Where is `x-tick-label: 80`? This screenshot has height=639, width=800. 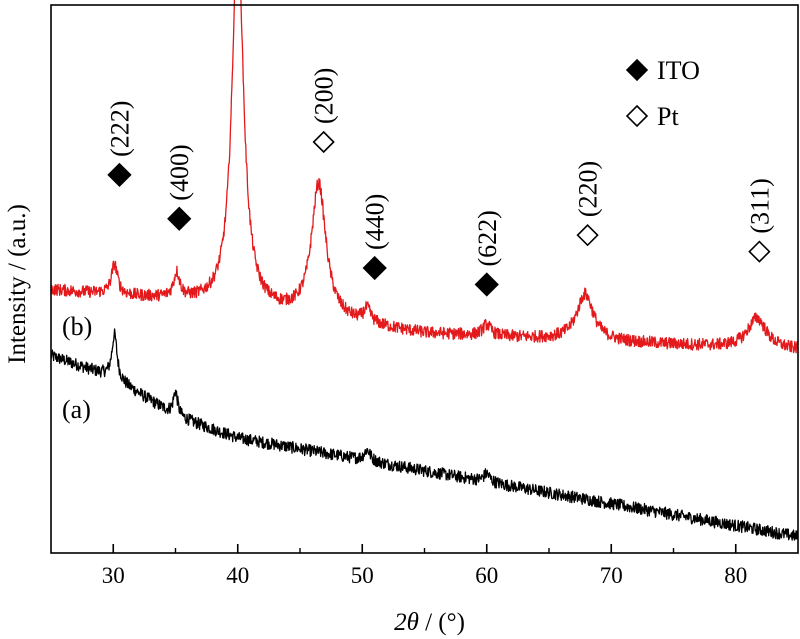
x-tick-label: 80 is located at coordinates (735, 575).